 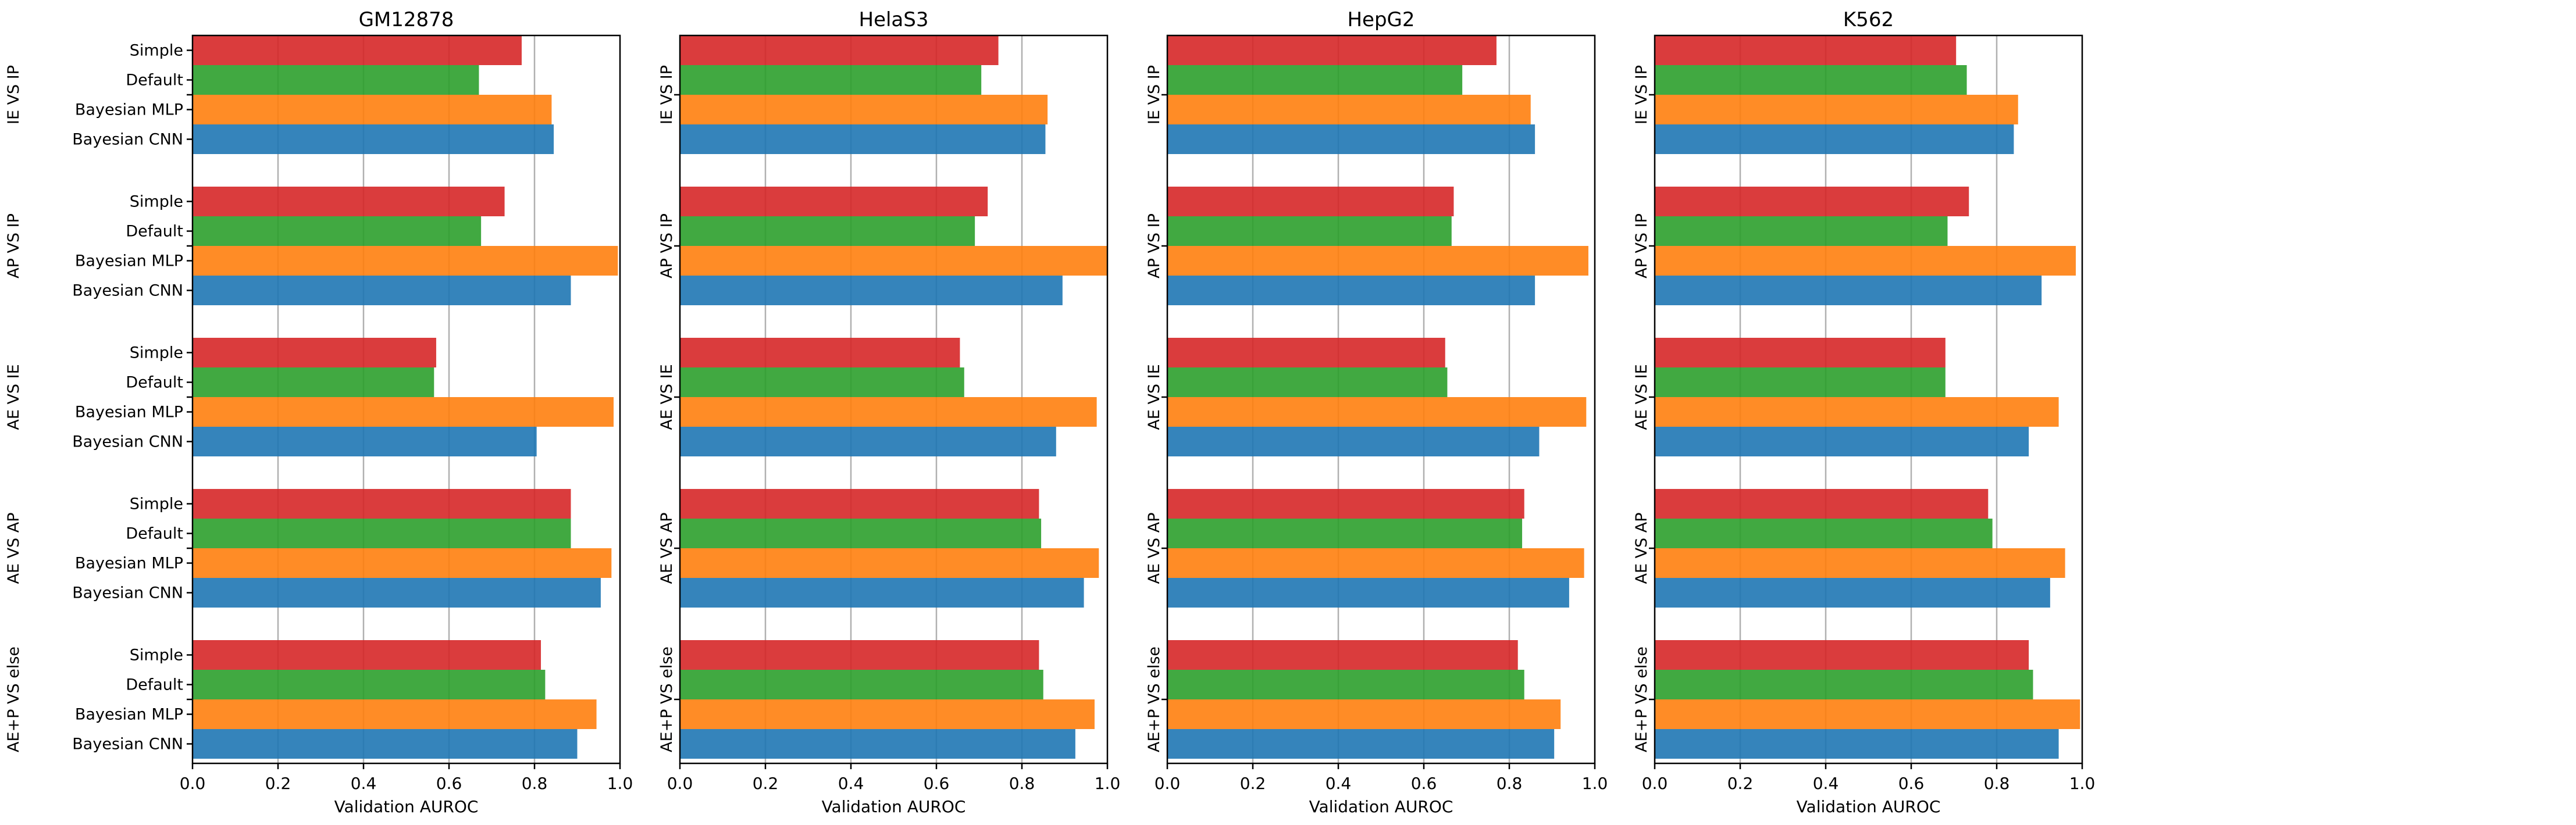 What do you see at coordinates (1377, 261) in the screenshot?
I see `bar-ap-vs-ip-bayesian-mlp` at bounding box center [1377, 261].